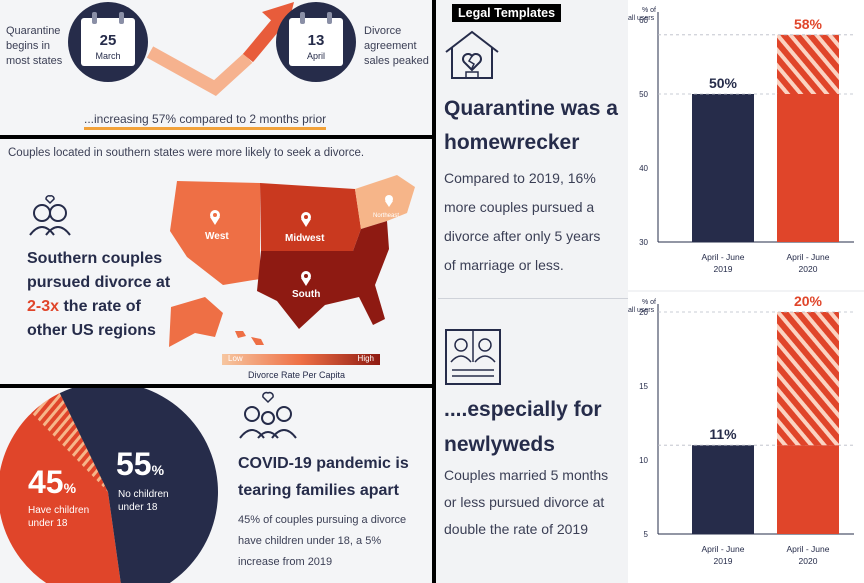  I want to click on chart2-bar-2019, so click(723, 489).